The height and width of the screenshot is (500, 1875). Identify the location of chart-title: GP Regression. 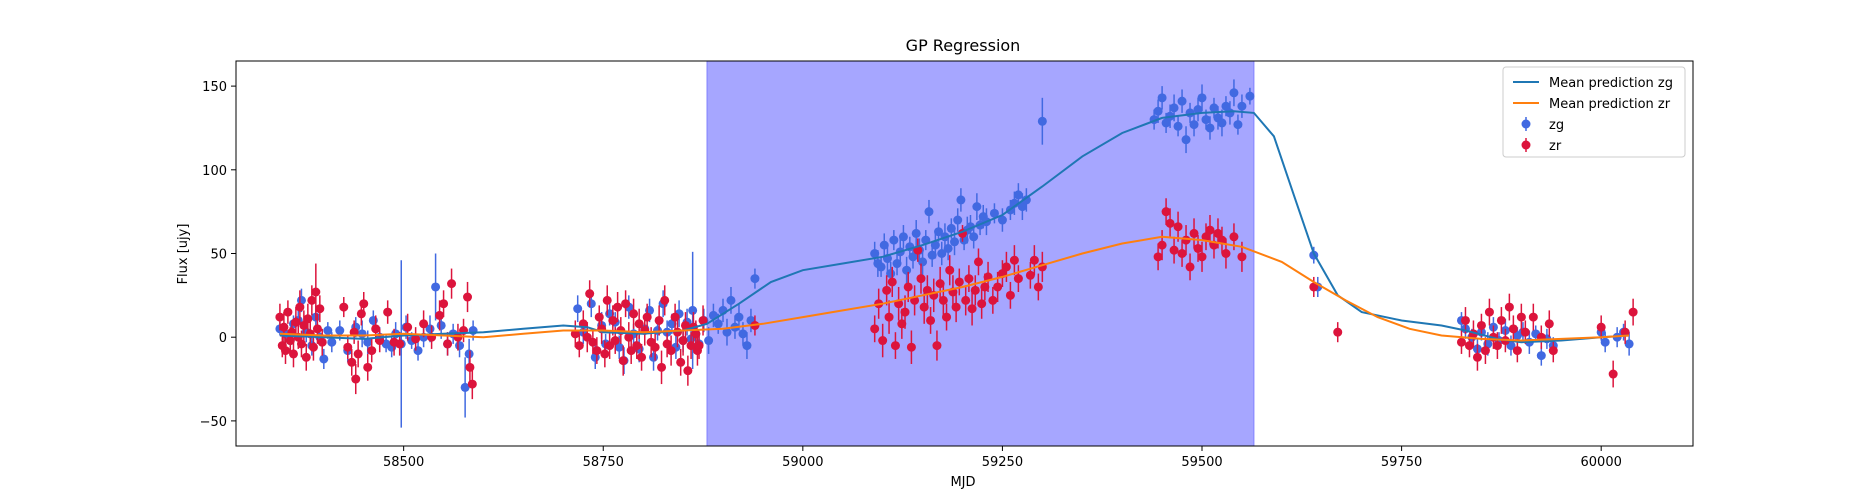
(963, 45).